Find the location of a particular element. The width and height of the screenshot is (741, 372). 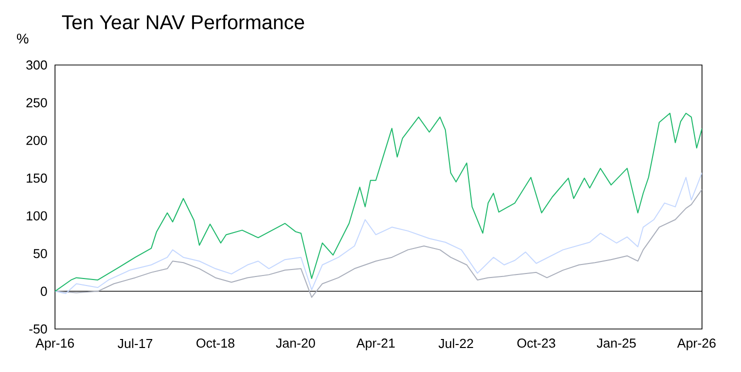

y-tick-label: 300 is located at coordinates (36, 65).